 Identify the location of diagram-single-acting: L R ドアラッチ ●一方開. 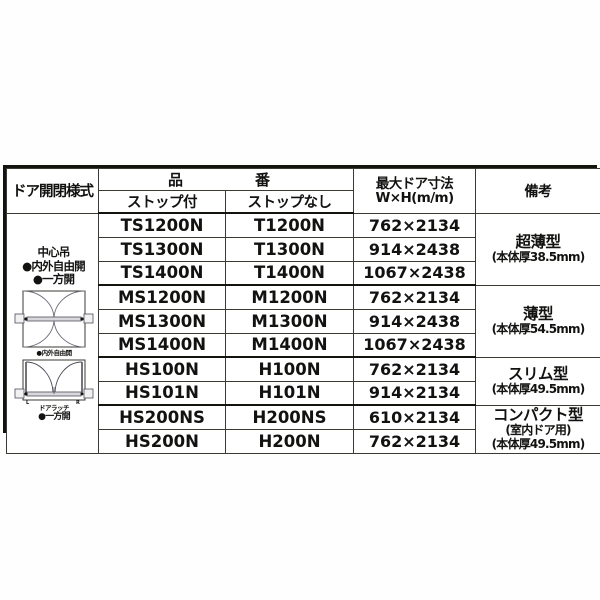
(54, 389).